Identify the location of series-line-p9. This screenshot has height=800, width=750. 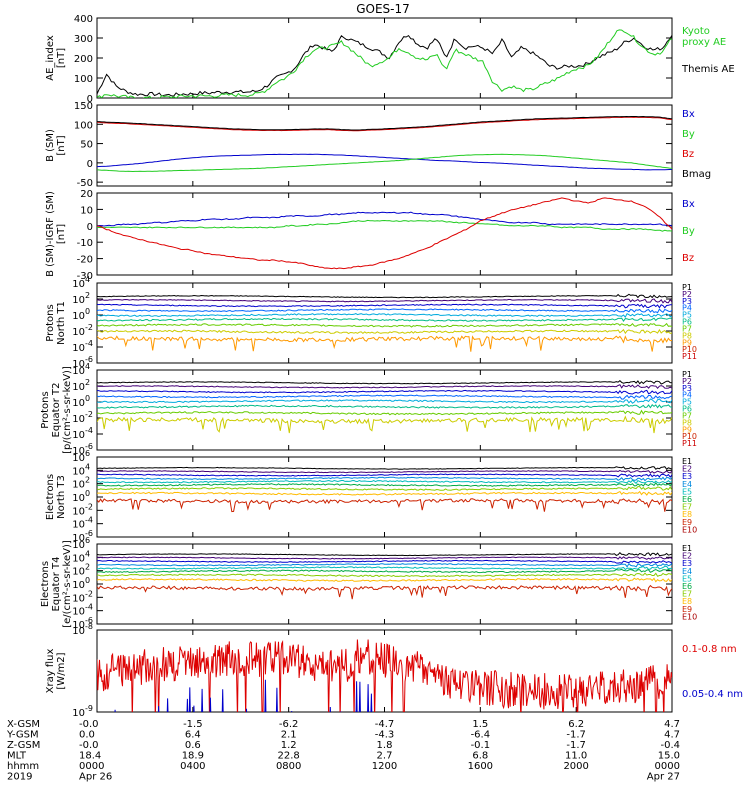
(384, 343).